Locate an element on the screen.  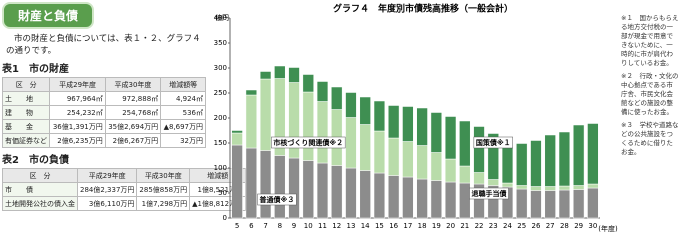
x-tick-label: 16 is located at coordinates (393, 226).